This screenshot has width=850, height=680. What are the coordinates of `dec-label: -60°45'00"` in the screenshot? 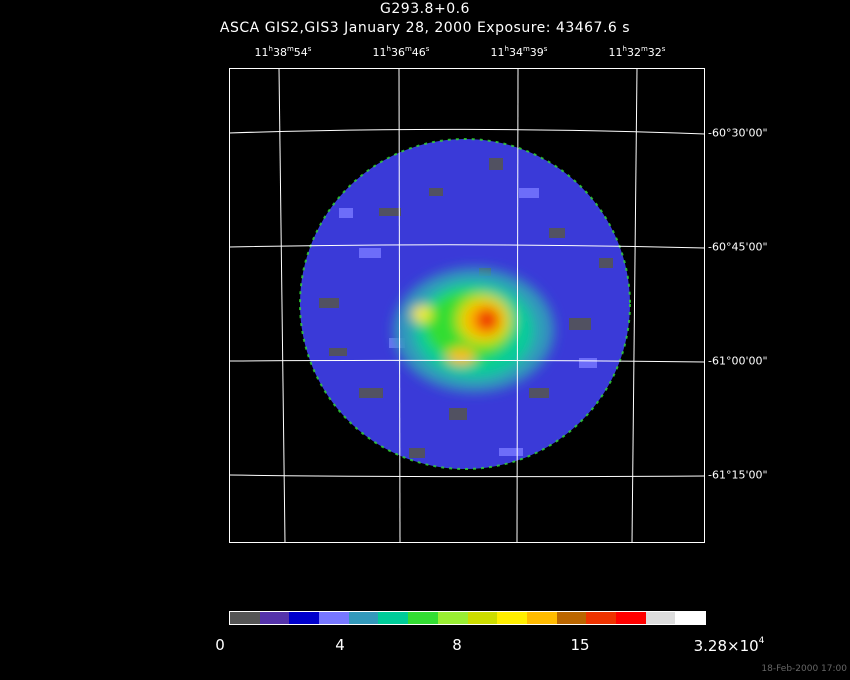 It's located at (738, 247).